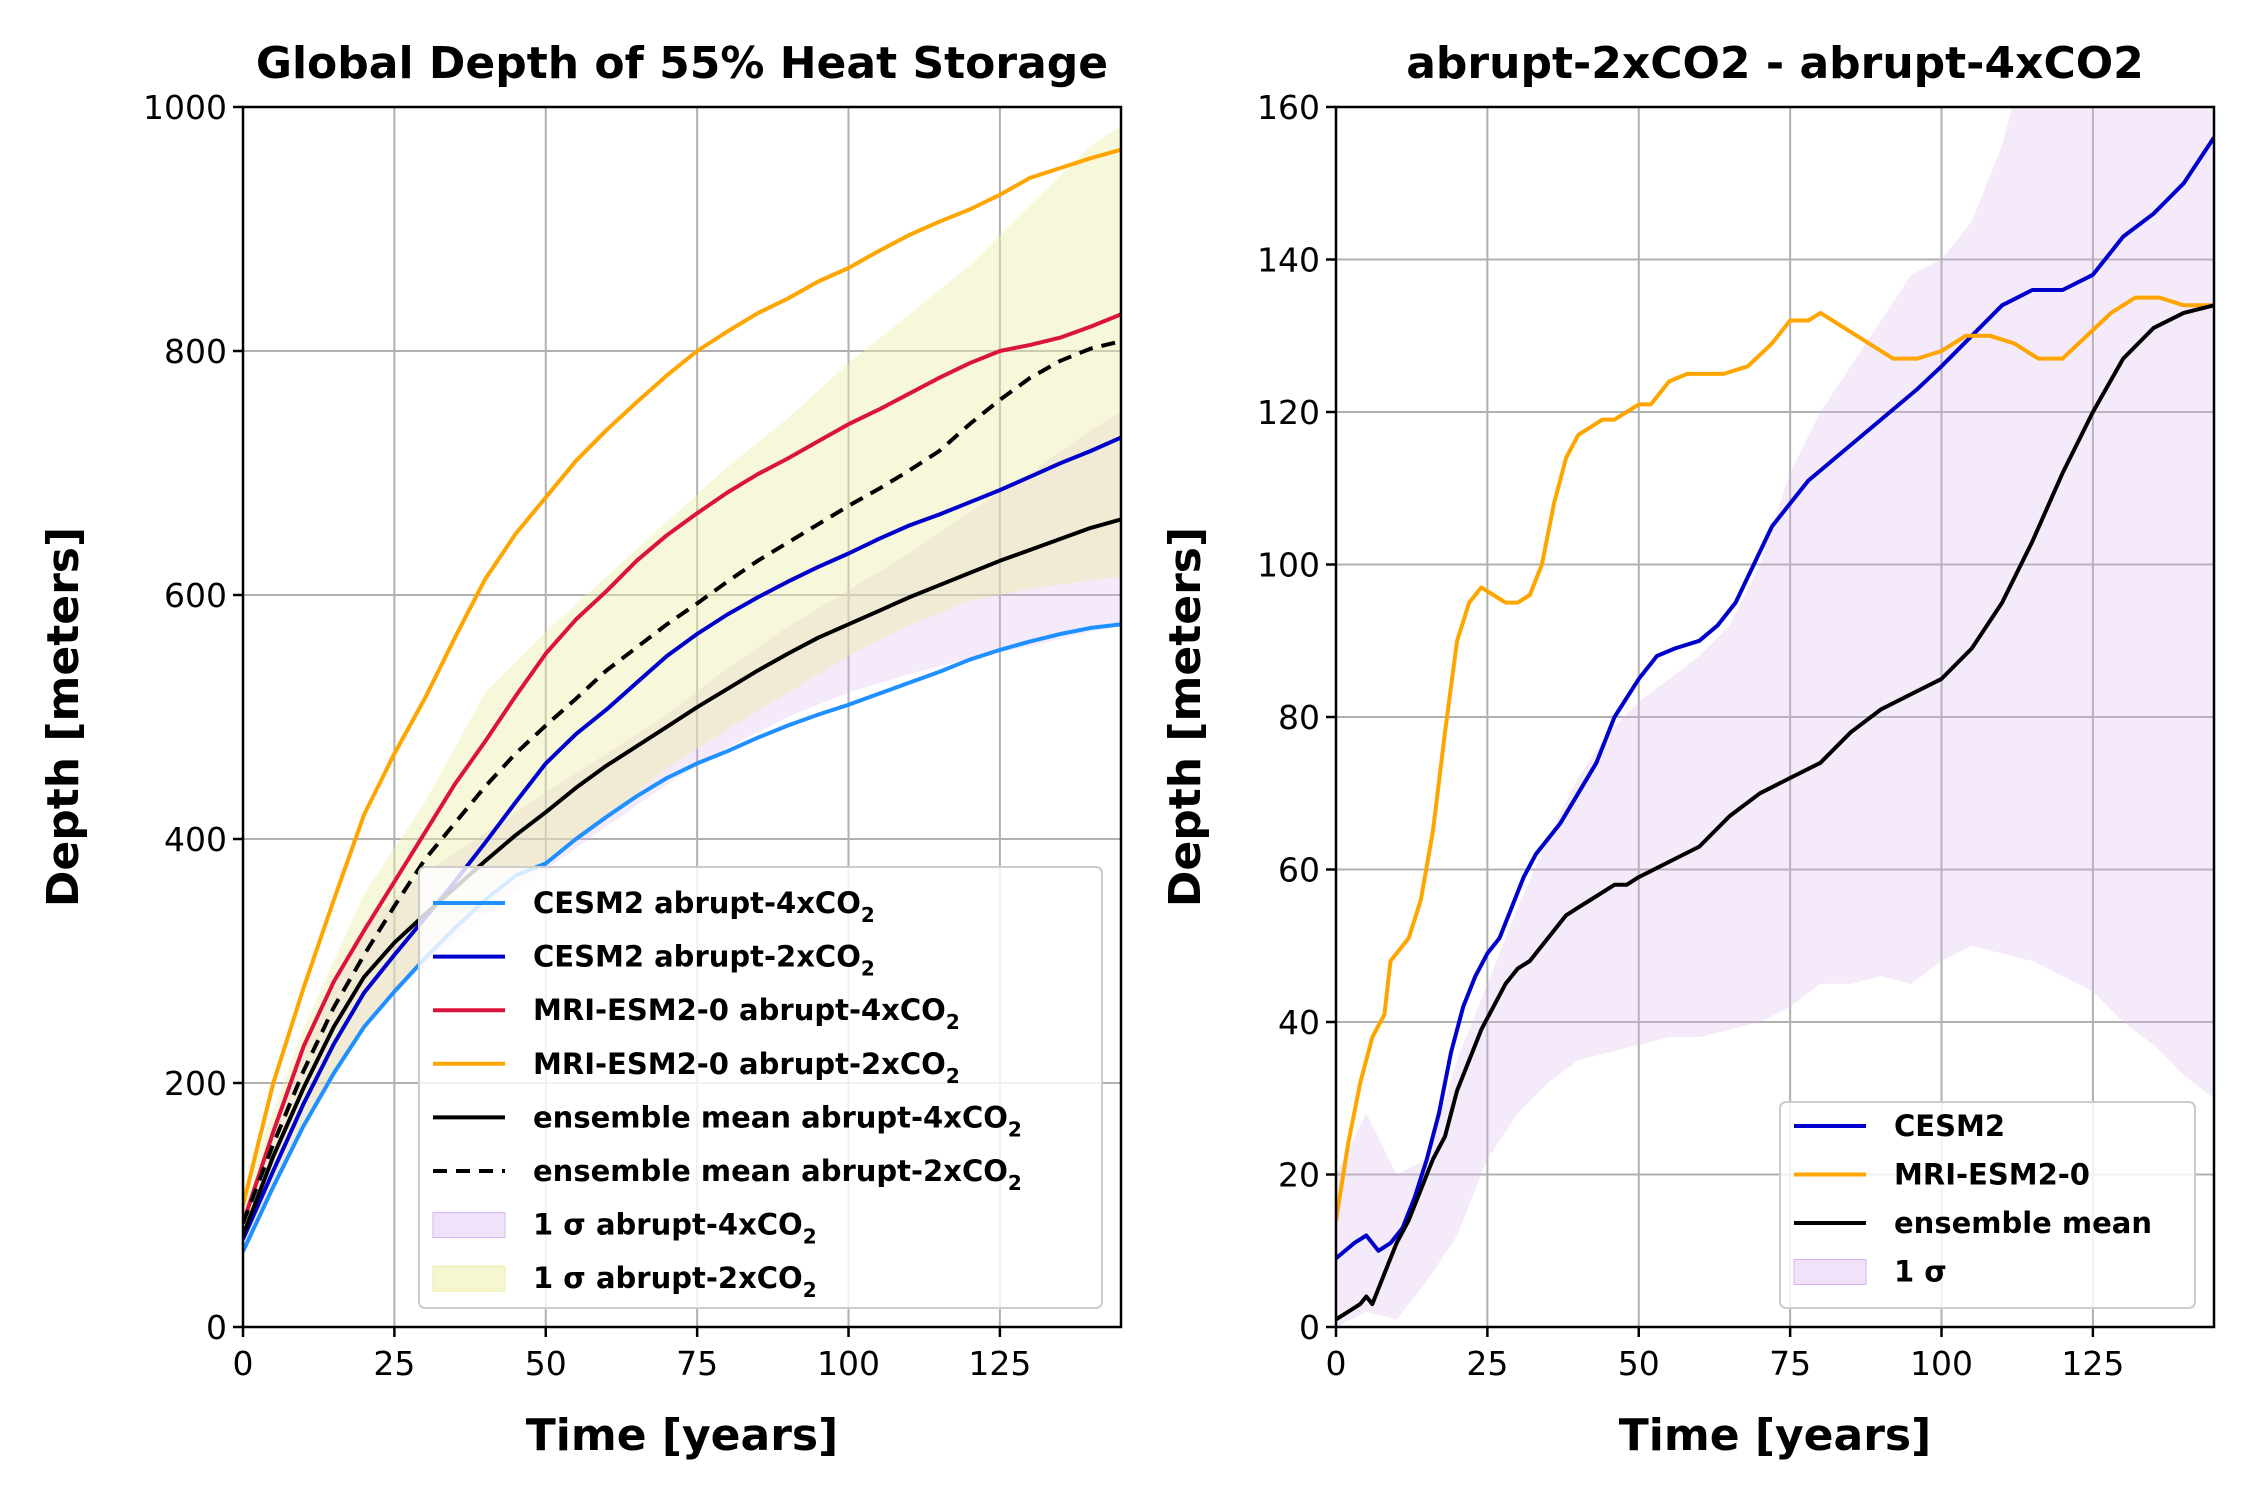 This screenshot has width=2250, height=1500. I want to click on y-tick-label: 20, so click(1299, 1175).